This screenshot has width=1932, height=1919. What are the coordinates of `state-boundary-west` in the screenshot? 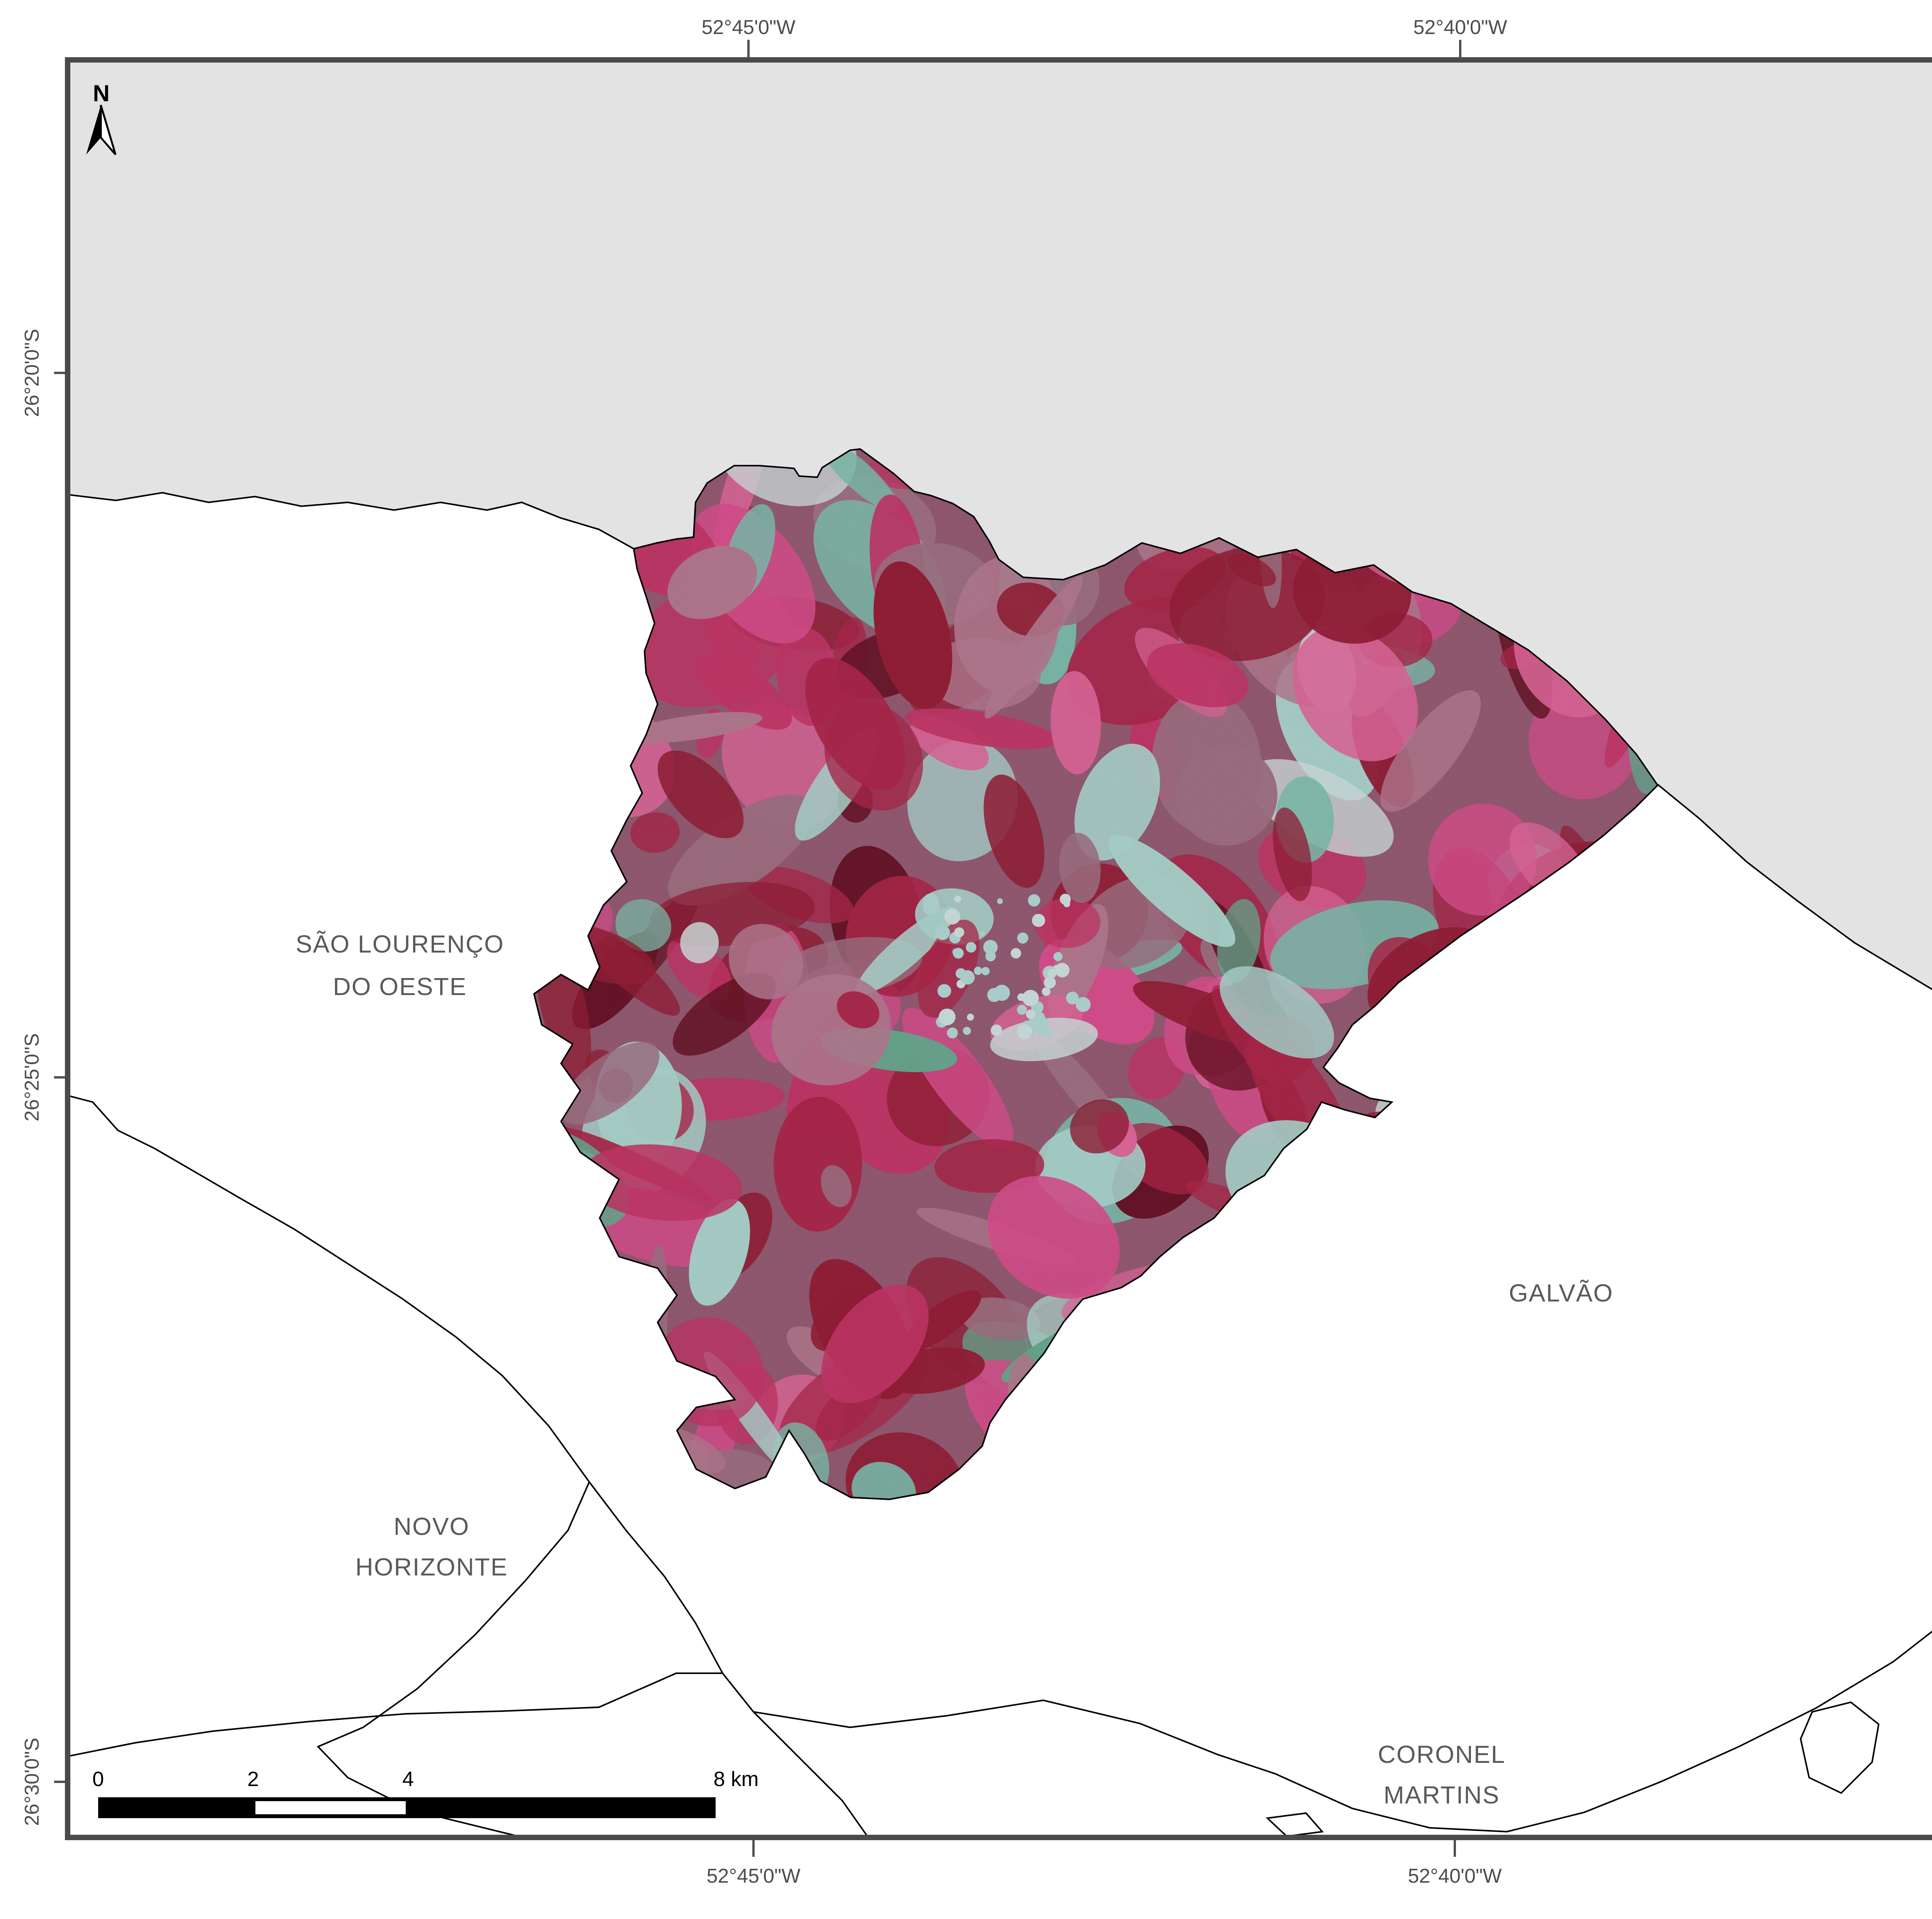 It's located at (351, 521).